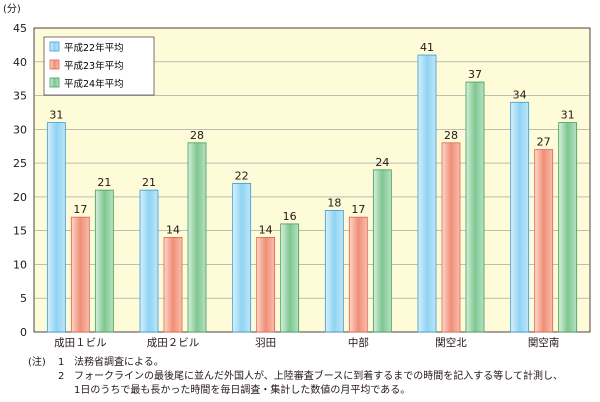  What do you see at coordinates (520, 94) in the screenshot?
I see `data-label: 34` at bounding box center [520, 94].